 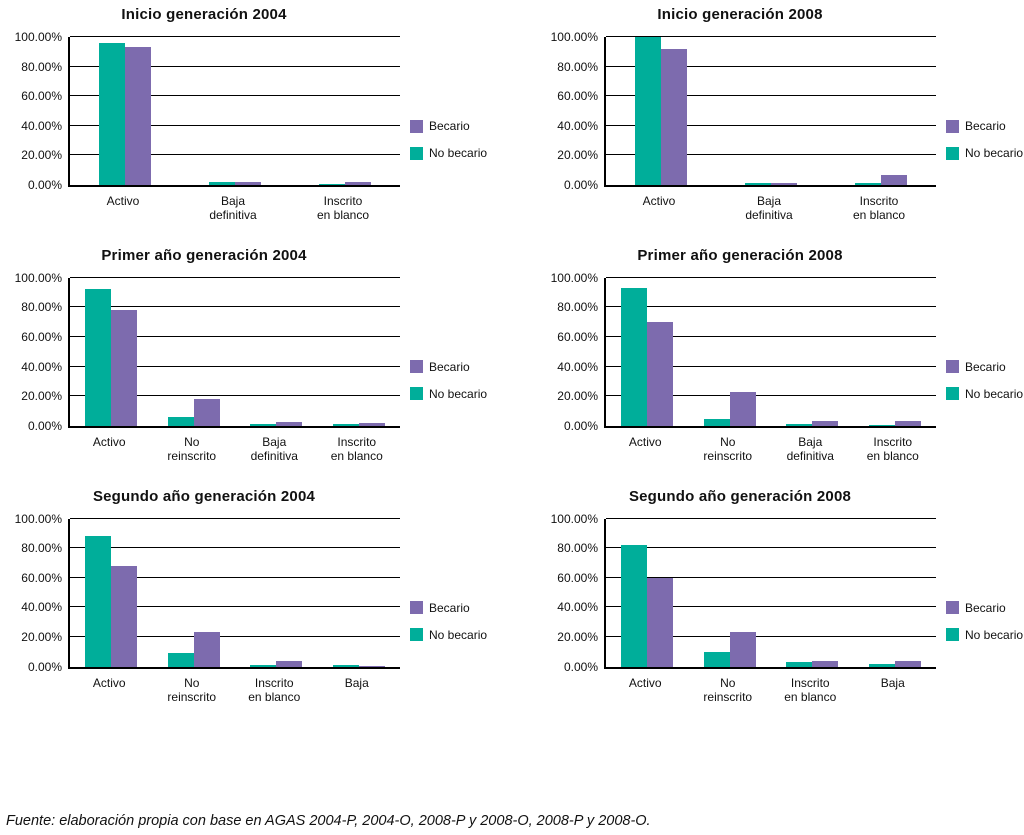 What do you see at coordinates (740, 255) in the screenshot?
I see `chart-title: Primer año generación 2008` at bounding box center [740, 255].